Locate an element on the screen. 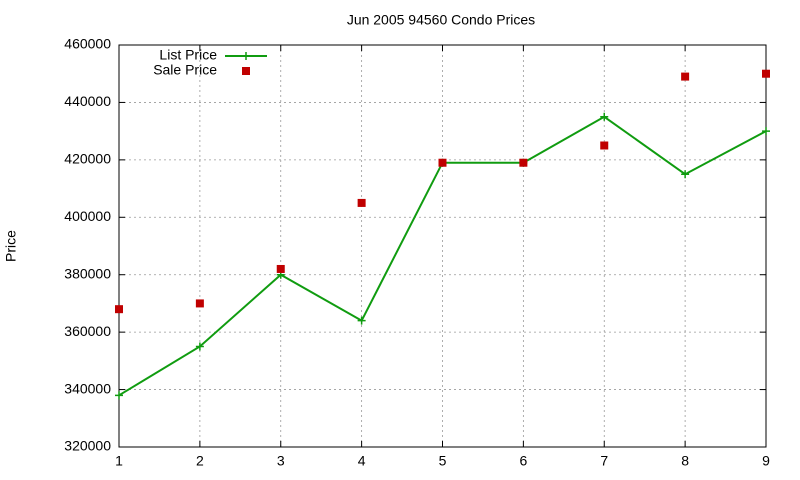 This screenshot has width=800, height=480. x-tick-label: 5 is located at coordinates (443, 461).